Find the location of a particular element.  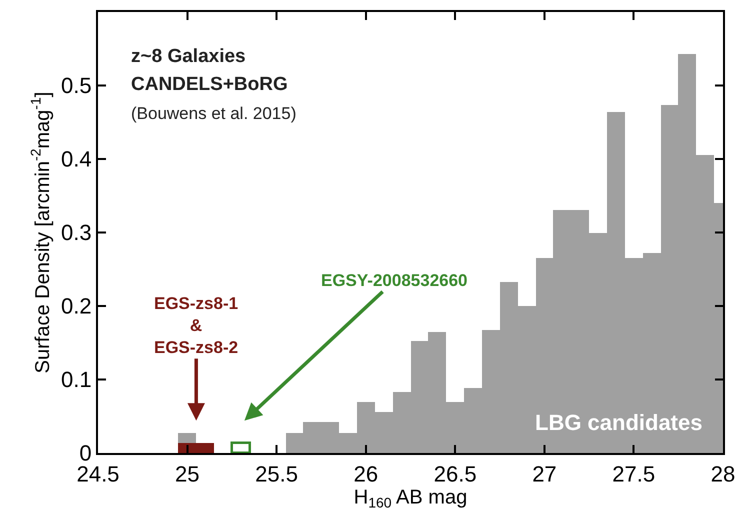

y-tick-label: 0.4 is located at coordinates (76, 159).